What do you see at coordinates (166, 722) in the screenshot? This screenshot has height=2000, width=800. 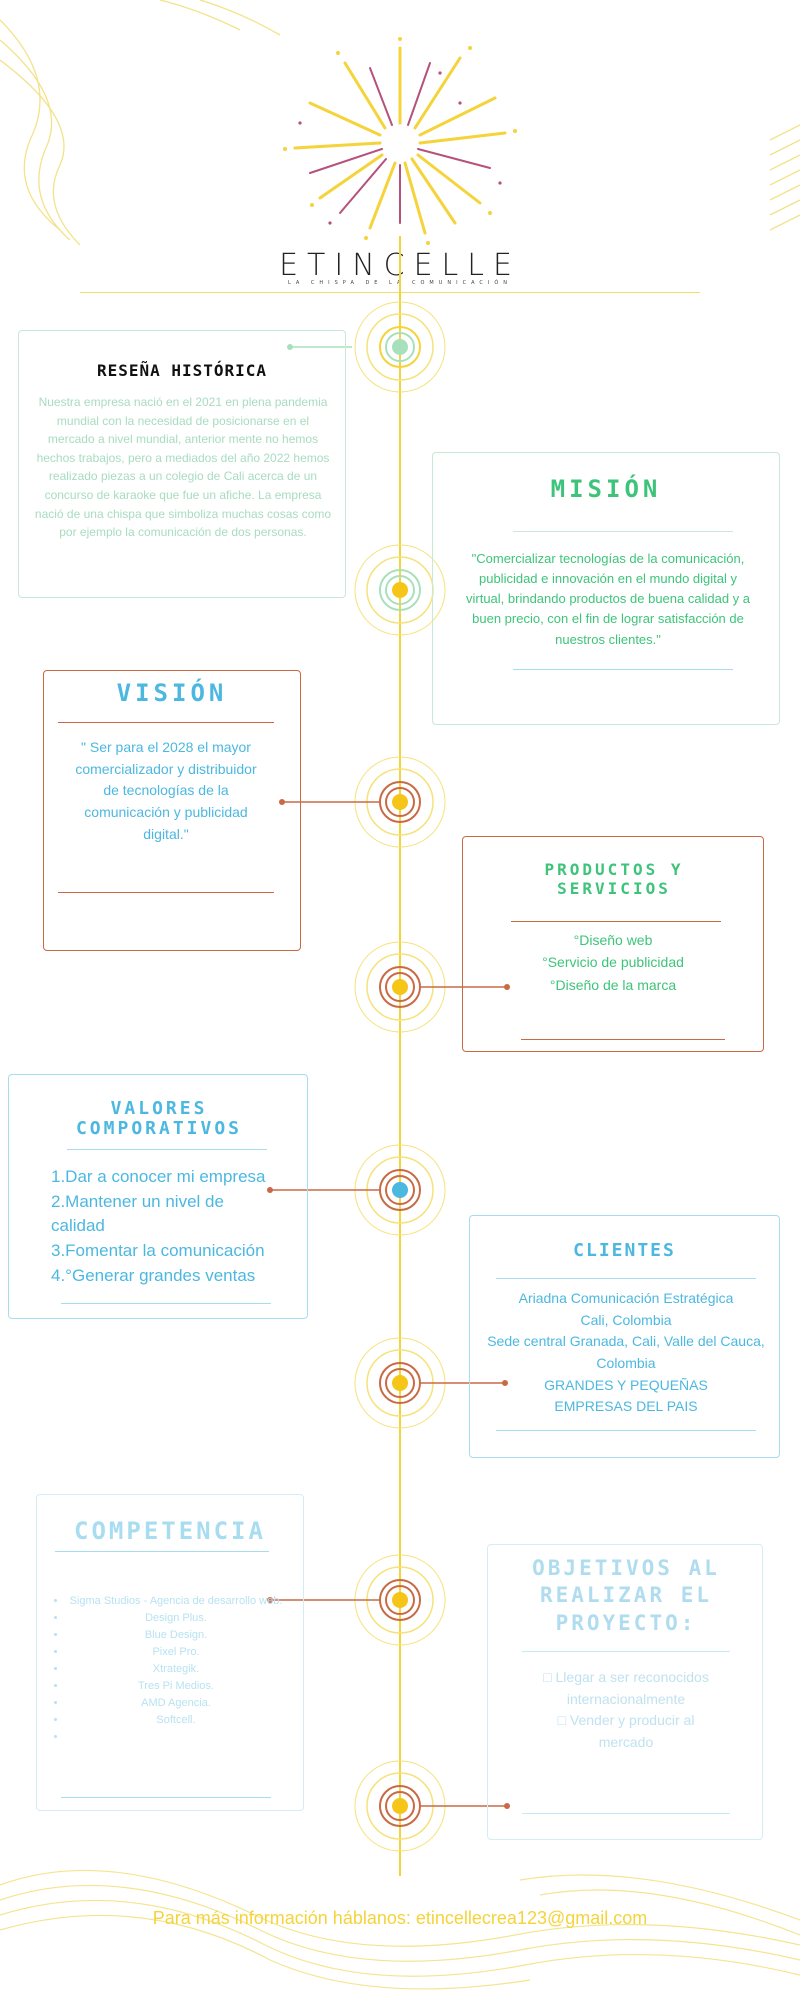 I see `vision-divider-top` at bounding box center [166, 722].